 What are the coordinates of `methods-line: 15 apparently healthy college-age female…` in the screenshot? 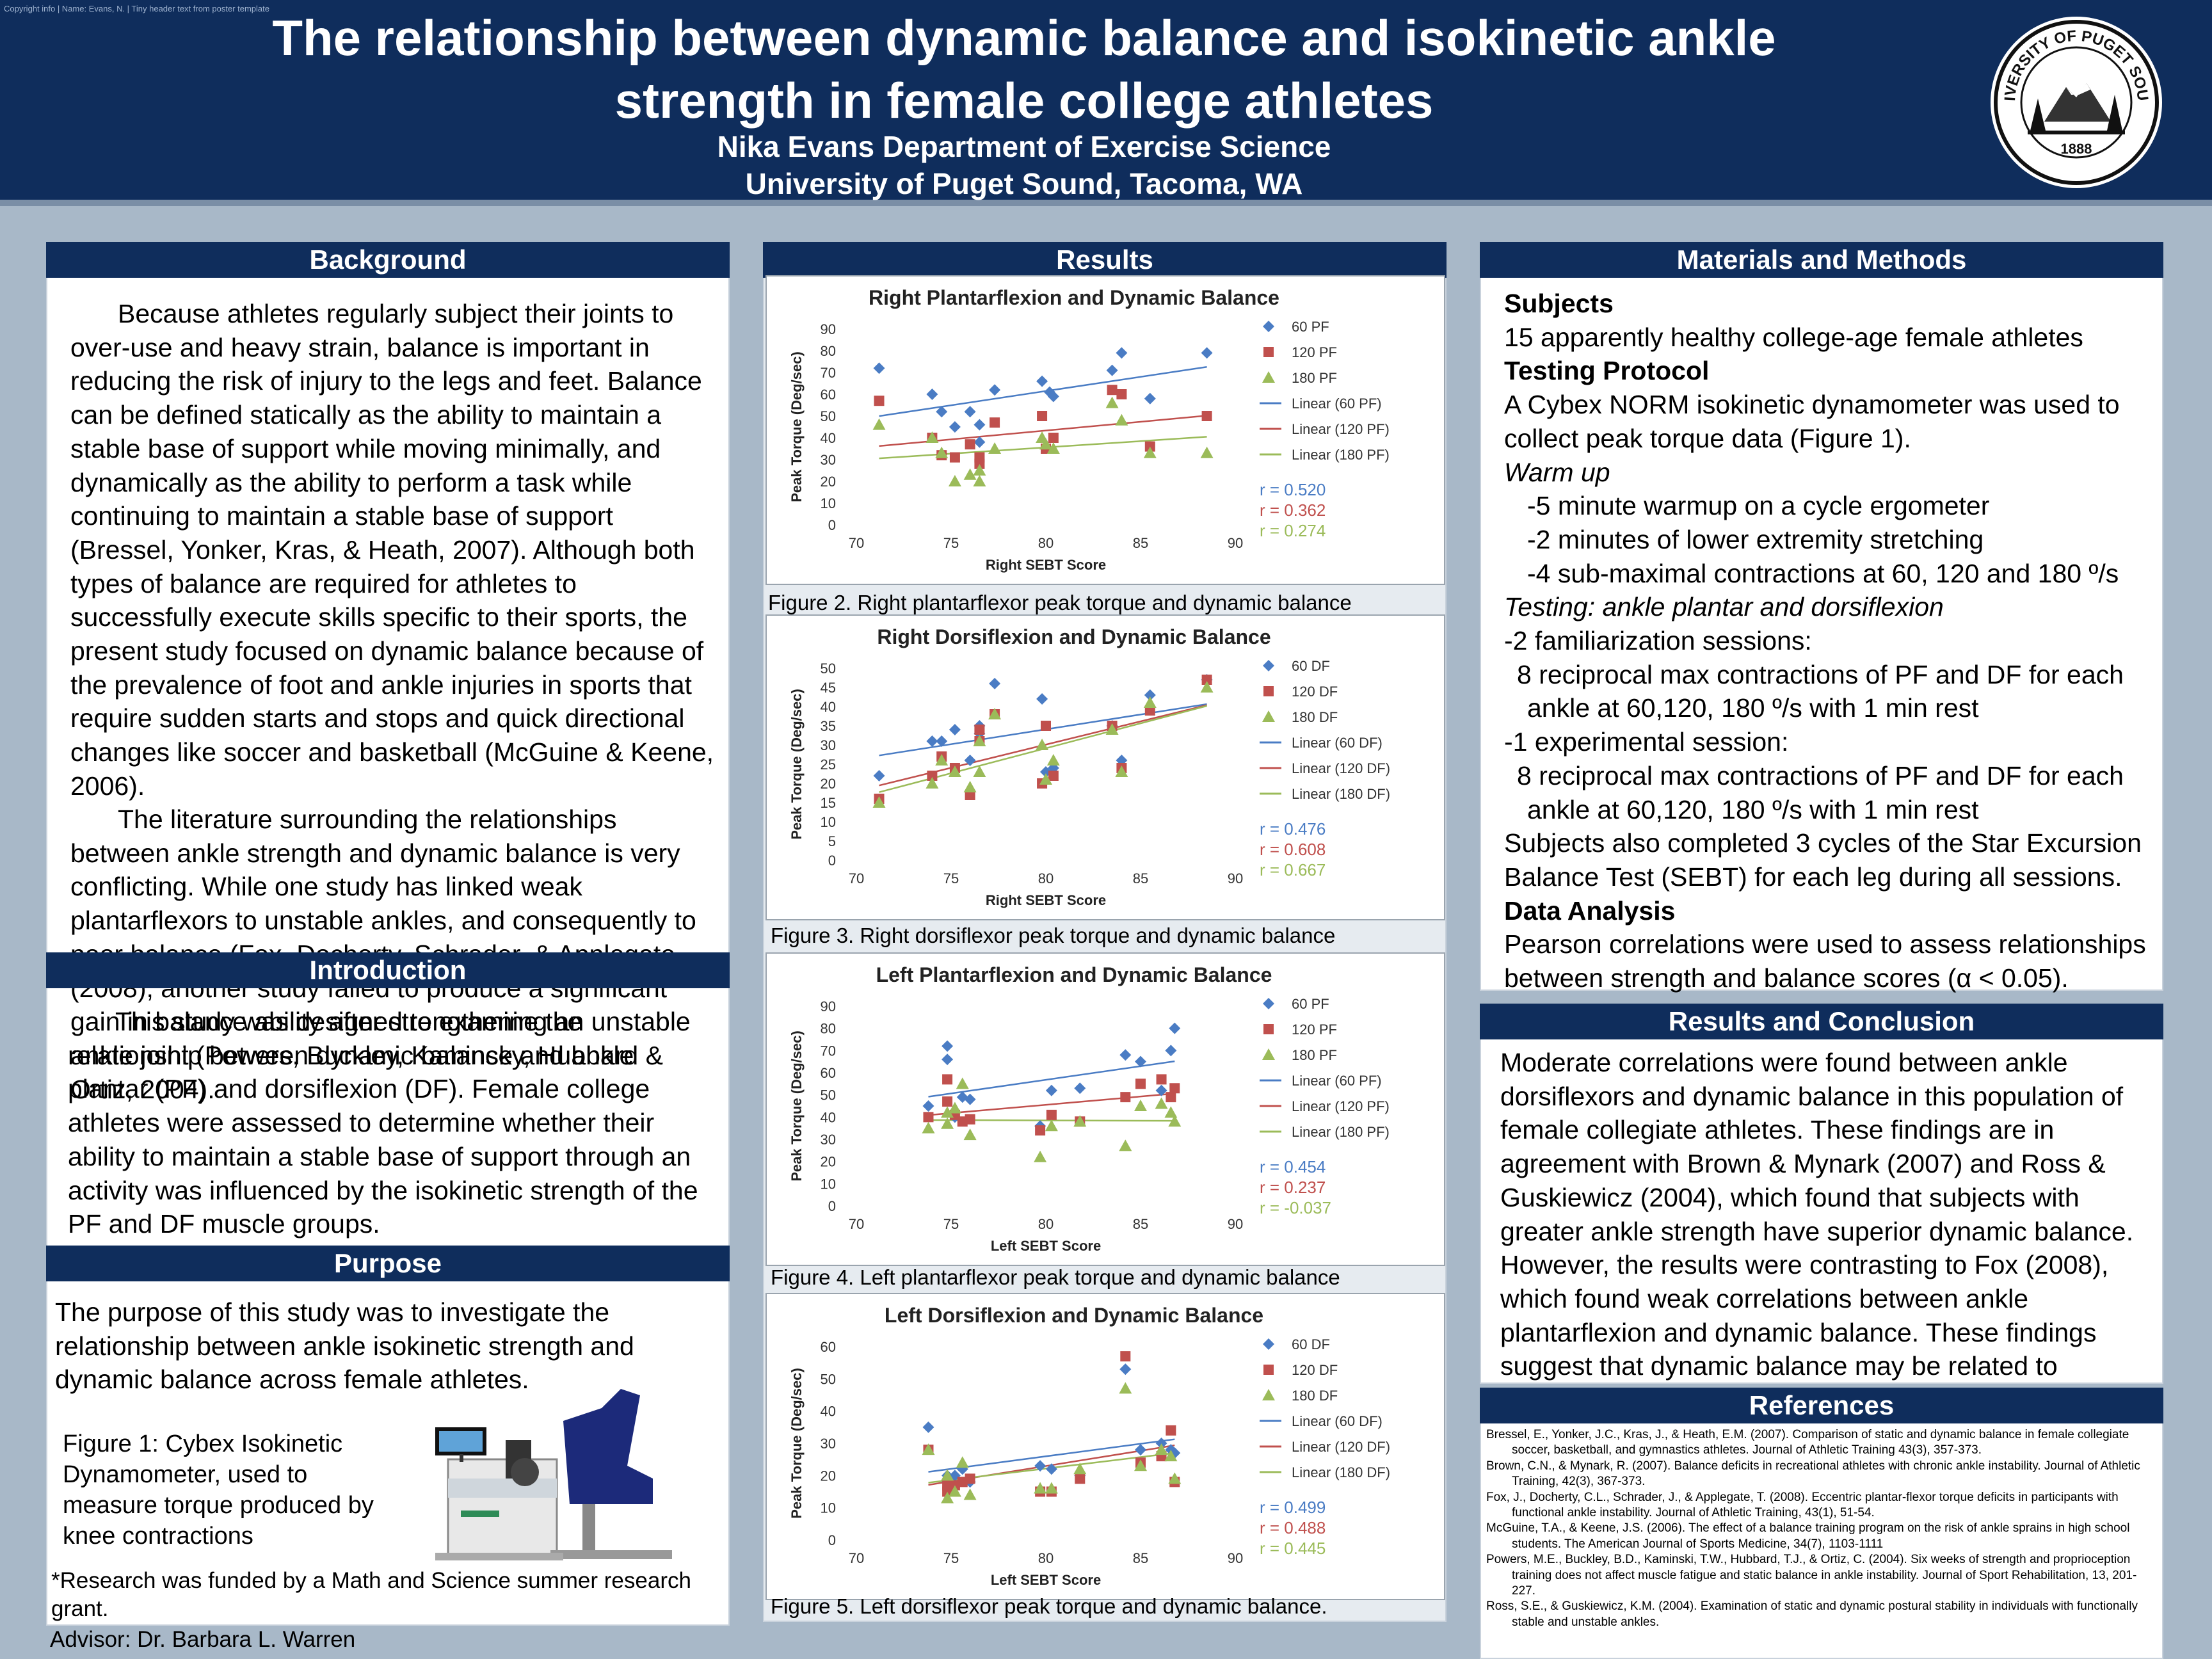 It's located at (1793, 337).